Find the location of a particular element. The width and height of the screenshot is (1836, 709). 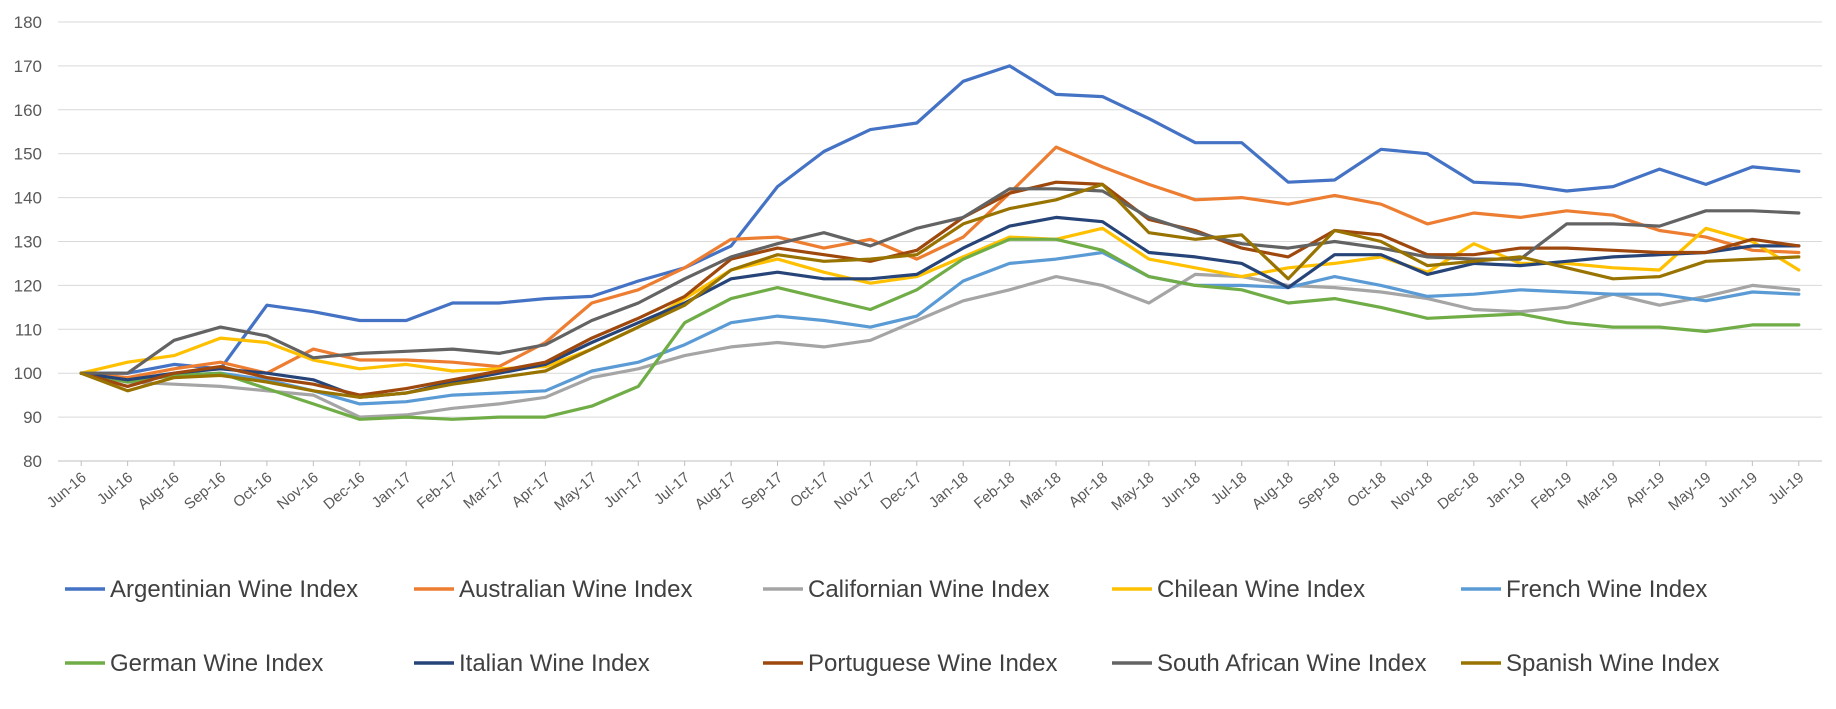

x-tick-label: Jul-18 is located at coordinates (1229, 488).